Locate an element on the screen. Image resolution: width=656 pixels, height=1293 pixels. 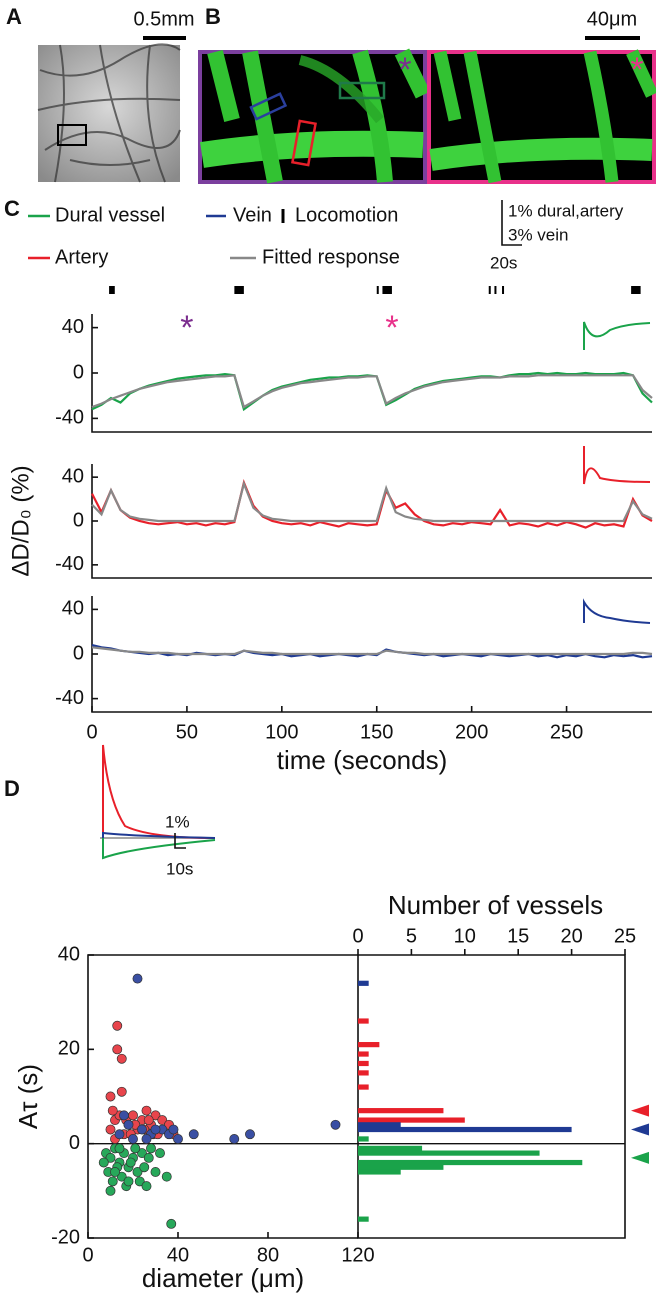
panel-letter: C is located at coordinates (12, 208).